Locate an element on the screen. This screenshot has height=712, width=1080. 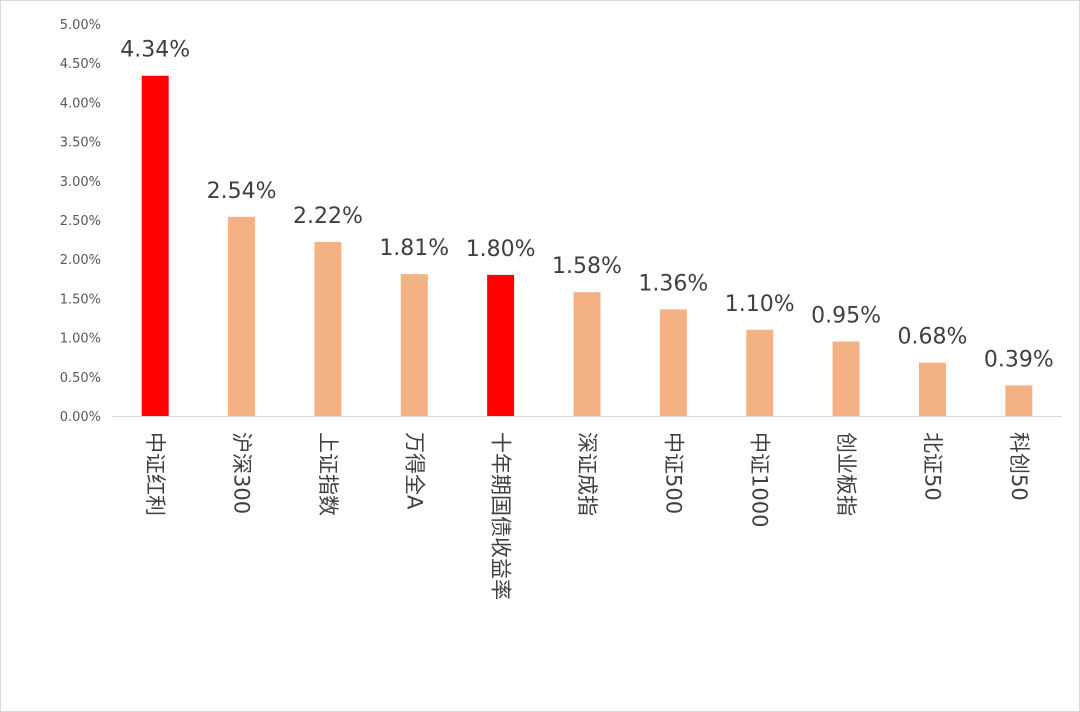
y-tick-label: 2.50% is located at coordinates (80, 221).